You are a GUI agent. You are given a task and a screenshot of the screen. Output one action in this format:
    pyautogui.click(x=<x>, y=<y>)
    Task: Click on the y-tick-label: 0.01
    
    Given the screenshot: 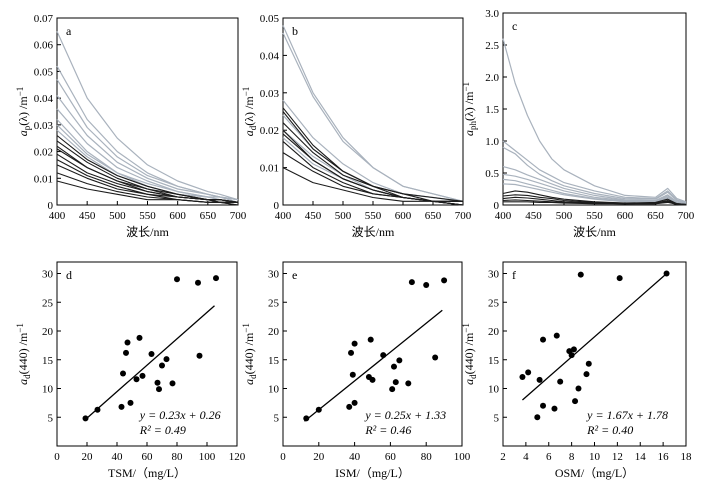 What is the action you would take?
    pyautogui.click(x=43, y=179)
    